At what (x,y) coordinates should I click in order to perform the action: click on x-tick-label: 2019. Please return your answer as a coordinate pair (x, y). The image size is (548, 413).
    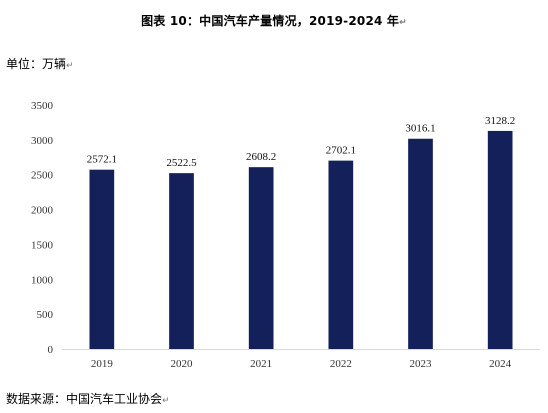
    Looking at the image, I should click on (102, 364).